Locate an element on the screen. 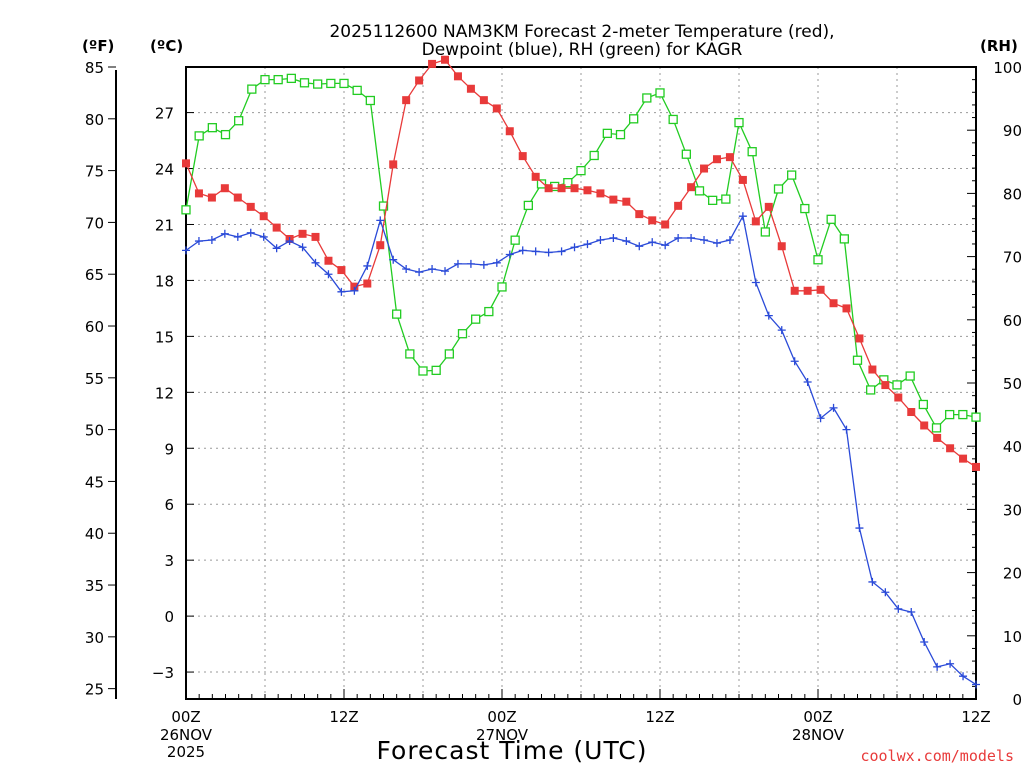 The width and height of the screenshot is (1024, 768). rh-tick-label: 40 is located at coordinates (1012, 447).